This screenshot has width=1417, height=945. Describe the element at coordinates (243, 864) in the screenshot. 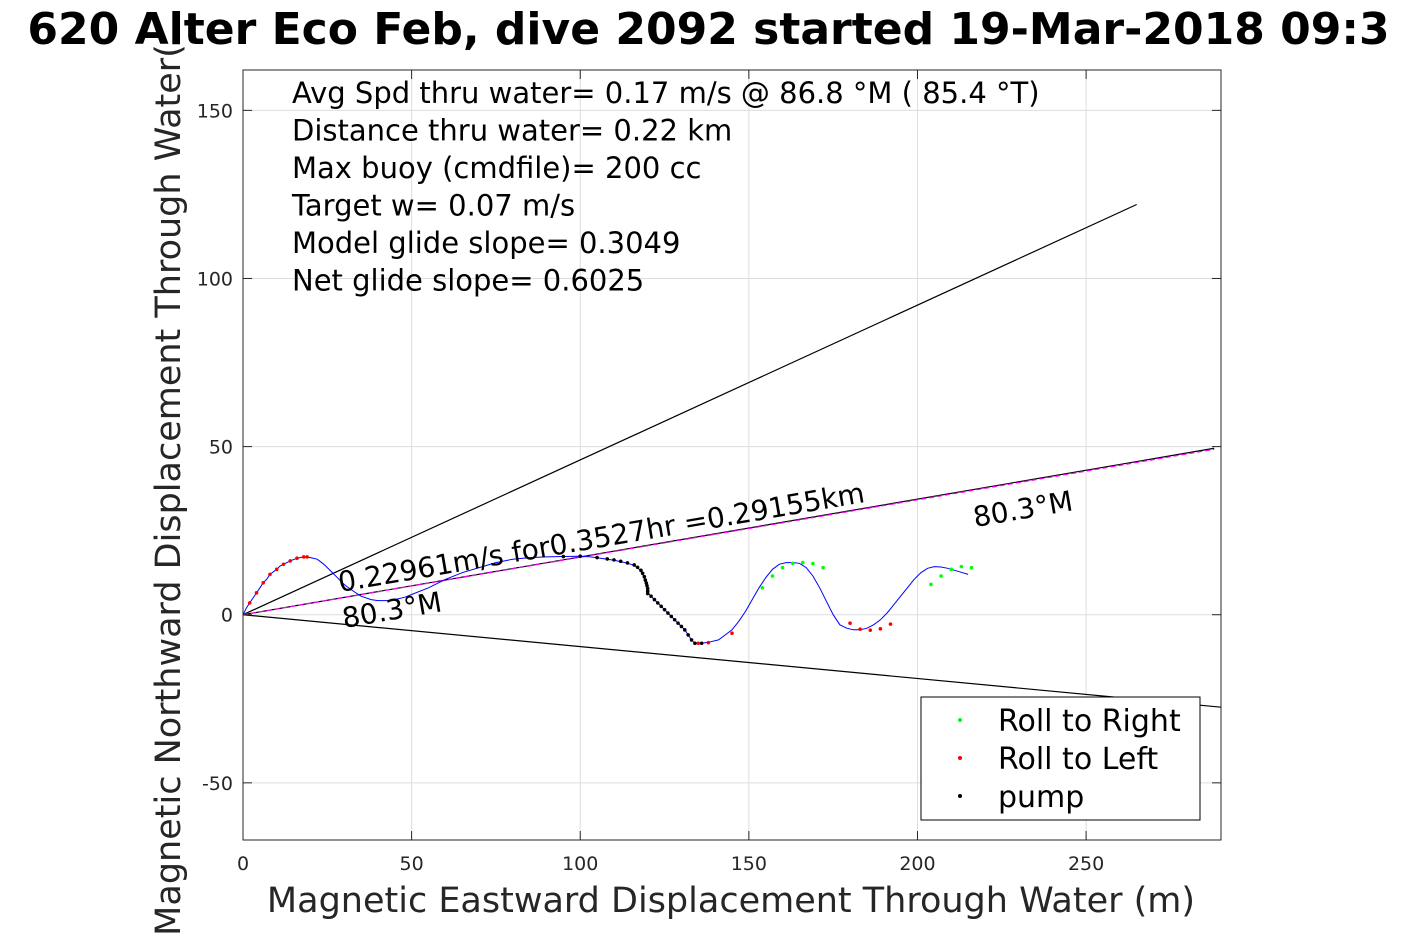

I see `x-tick-label: 0` at that location.